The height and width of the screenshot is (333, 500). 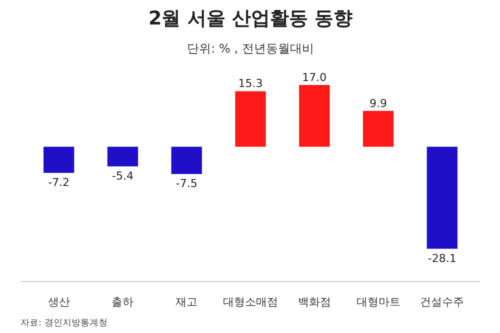 I want to click on x-tick-label: 생산, so click(x=59, y=302).